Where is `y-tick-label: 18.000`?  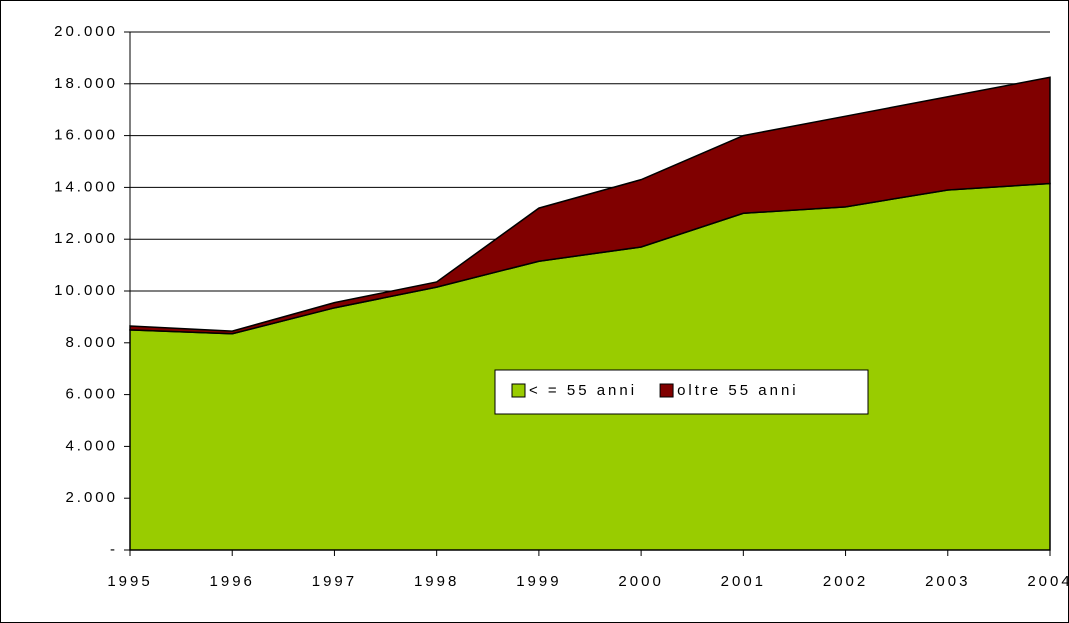 y-tick-label: 18.000 is located at coordinates (86, 83).